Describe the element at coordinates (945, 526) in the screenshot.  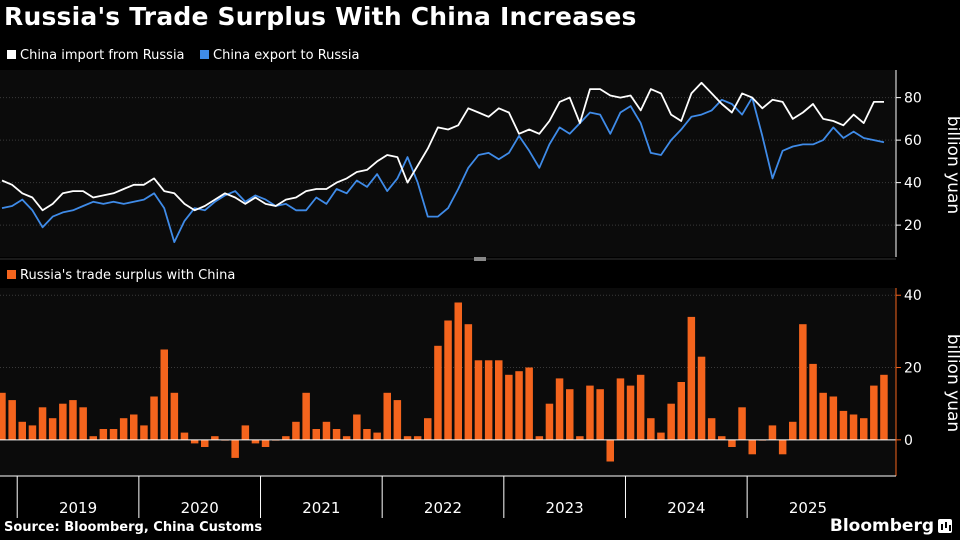
I see `bar-chart-icon` at that location.